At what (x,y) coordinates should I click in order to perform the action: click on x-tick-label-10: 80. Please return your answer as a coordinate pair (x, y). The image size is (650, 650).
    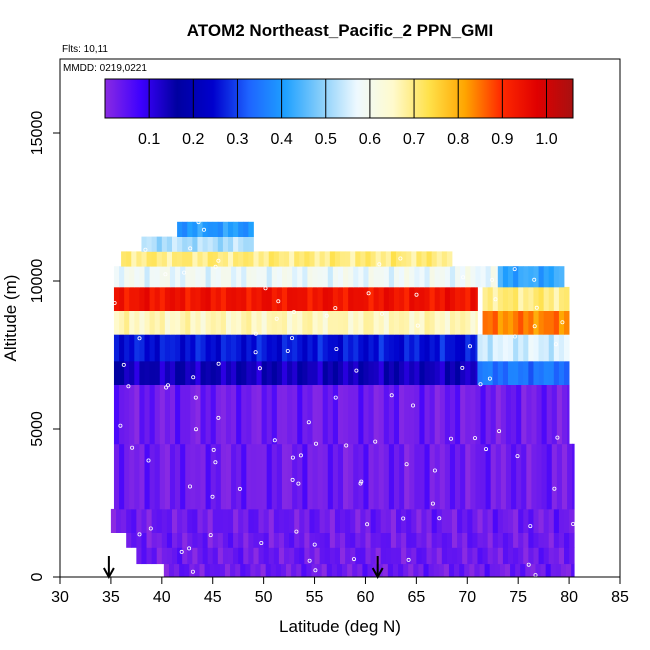
    Looking at the image, I should click on (569, 597).